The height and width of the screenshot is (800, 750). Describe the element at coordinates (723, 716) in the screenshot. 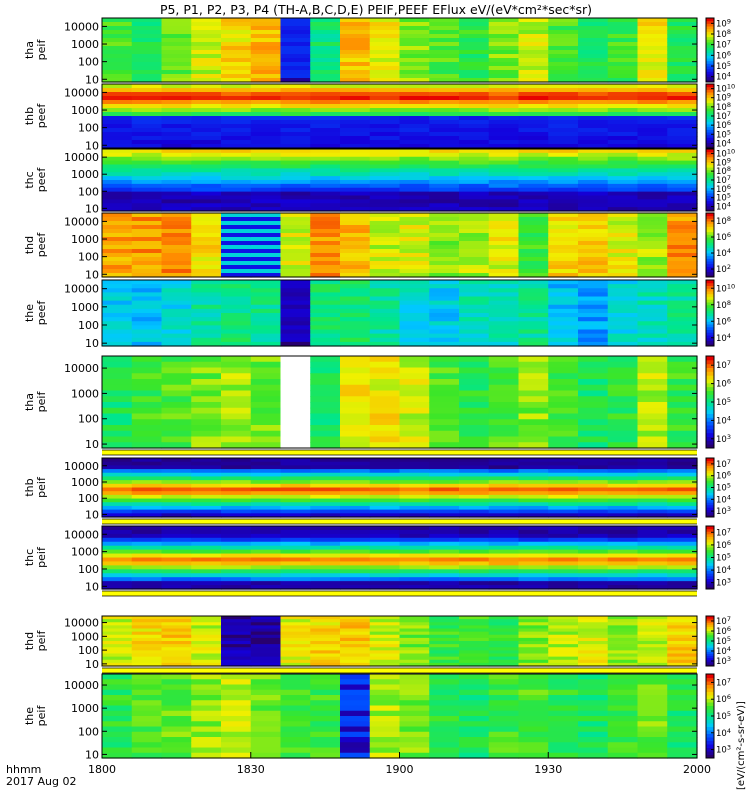

I see `colorbar-tick-label: 10⁵` at that location.